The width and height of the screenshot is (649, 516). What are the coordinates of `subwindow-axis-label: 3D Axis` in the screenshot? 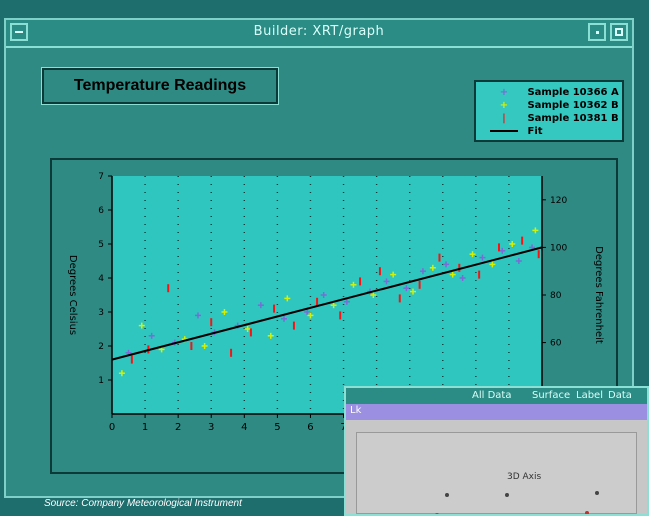 It's located at (524, 477).